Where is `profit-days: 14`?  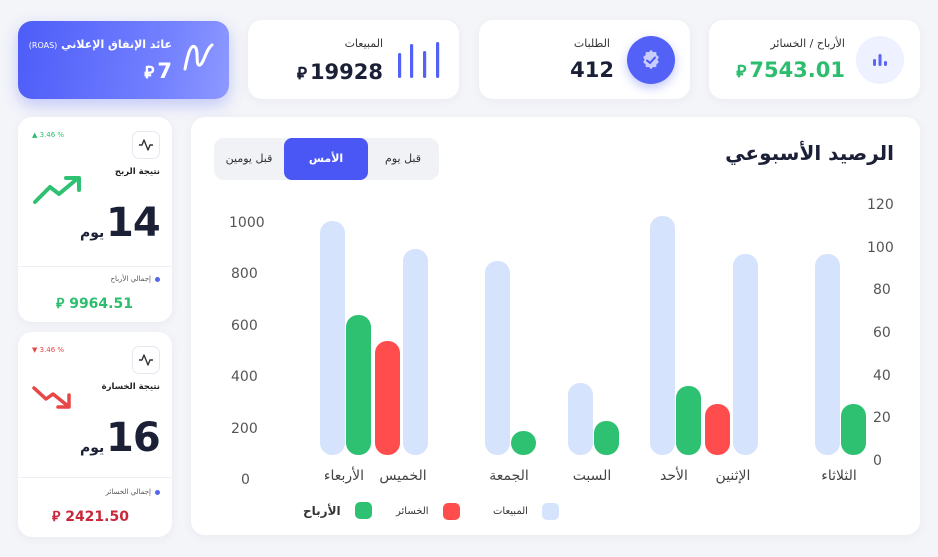
profit-days: 14 is located at coordinates (133, 223).